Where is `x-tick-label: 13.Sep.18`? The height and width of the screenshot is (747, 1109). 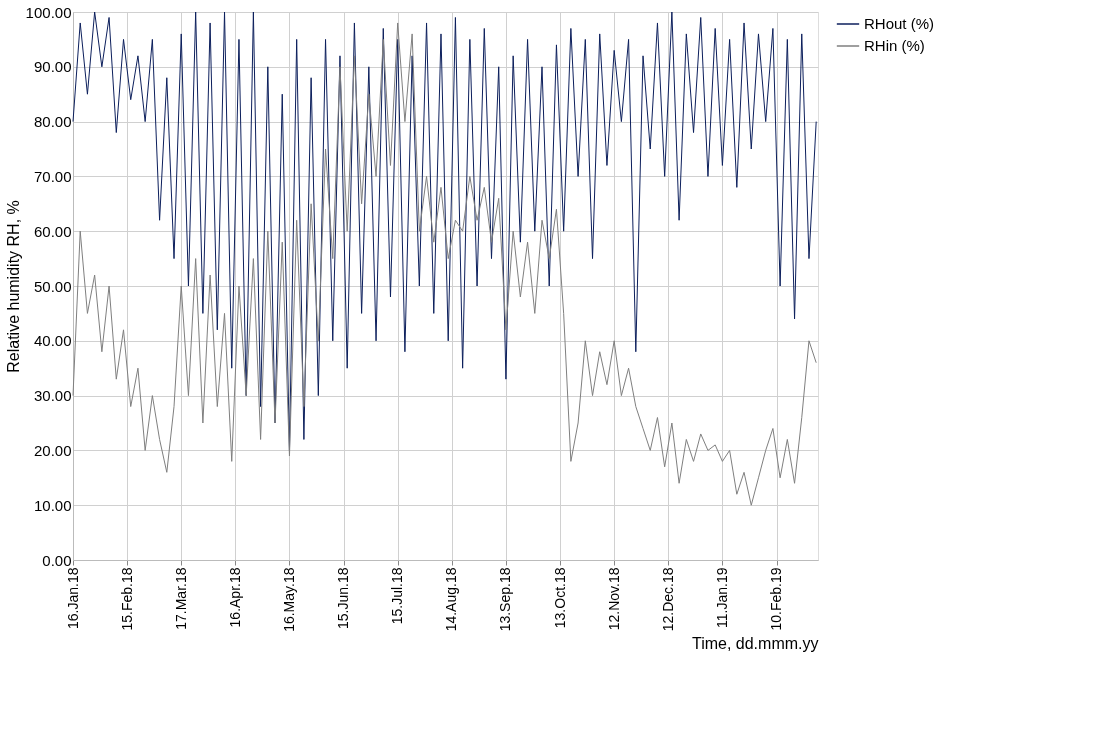
x-tick-label: 13.Sep.18 is located at coordinates (505, 599).